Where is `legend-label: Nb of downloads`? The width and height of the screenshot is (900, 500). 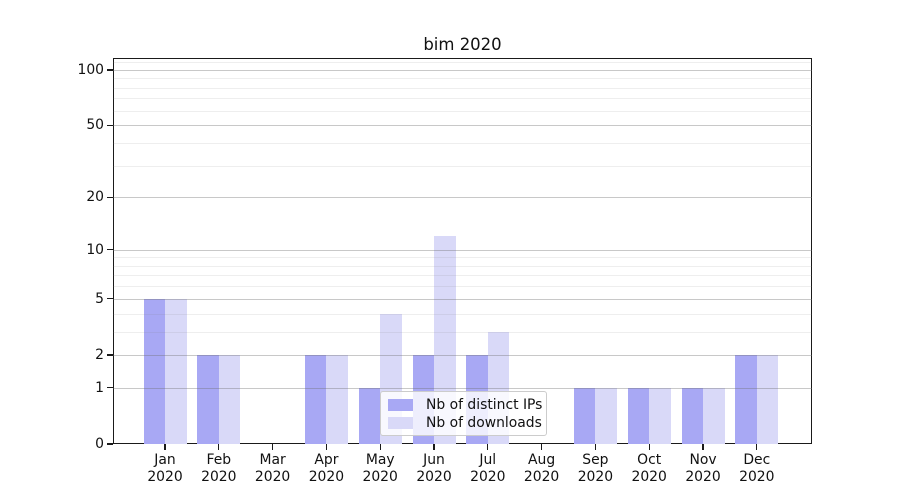
legend-label: Nb of downloads is located at coordinates (484, 423).